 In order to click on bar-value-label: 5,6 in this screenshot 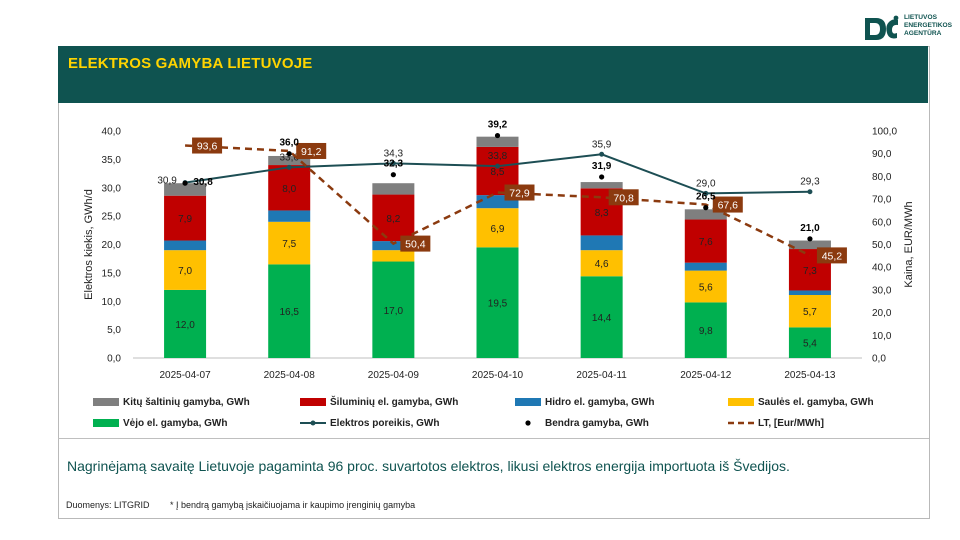, I will do `click(706, 287)`.